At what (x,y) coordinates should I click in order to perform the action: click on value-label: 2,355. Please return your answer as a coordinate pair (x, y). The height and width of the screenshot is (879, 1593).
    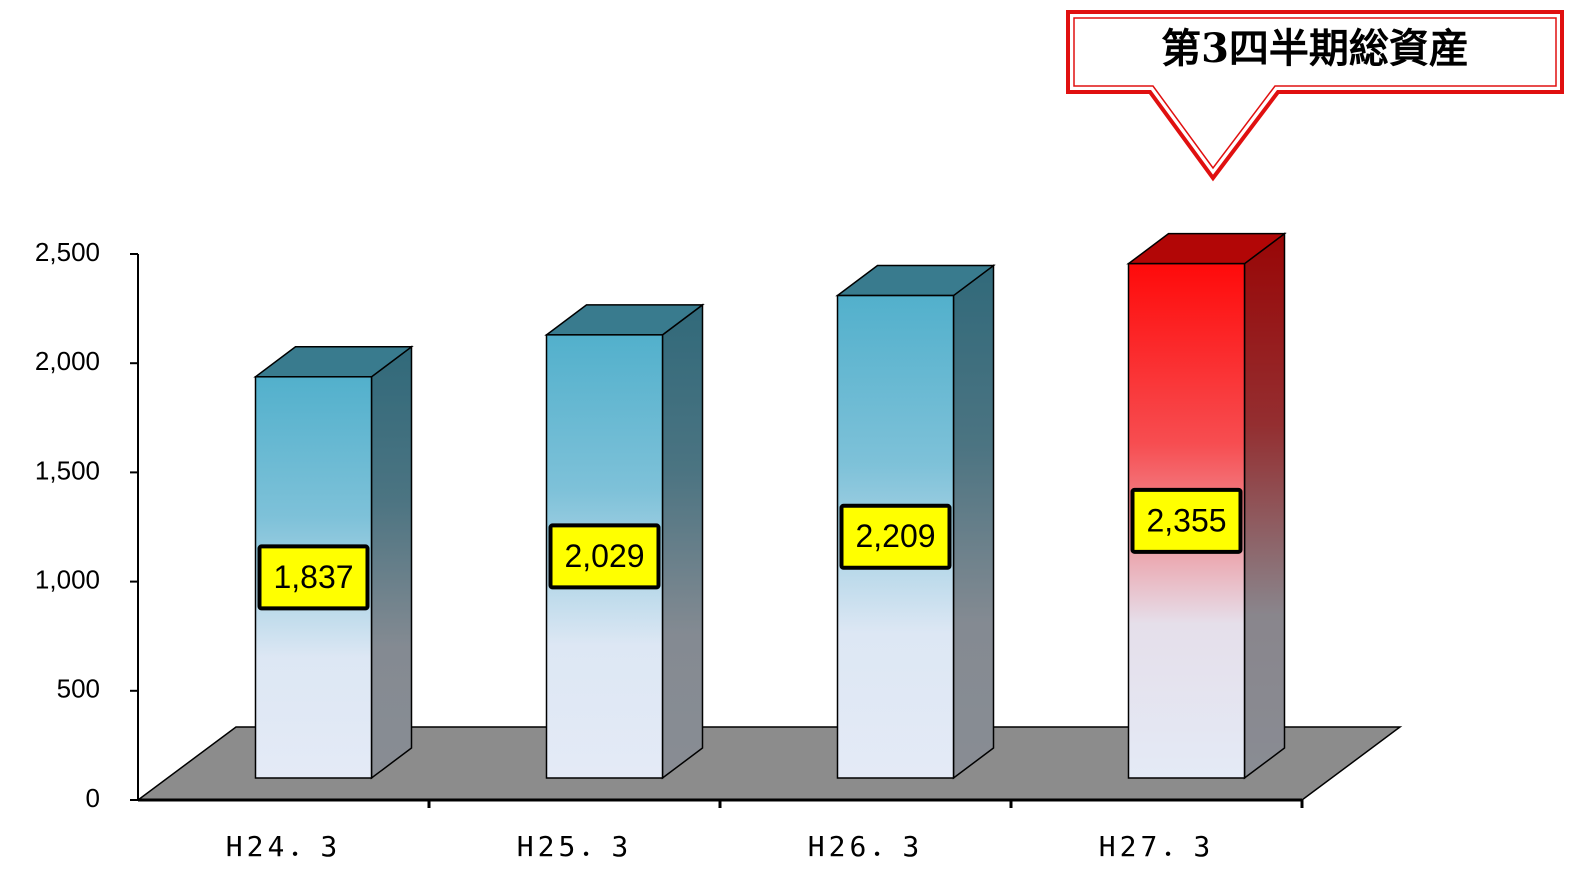
    Looking at the image, I should click on (1186, 520).